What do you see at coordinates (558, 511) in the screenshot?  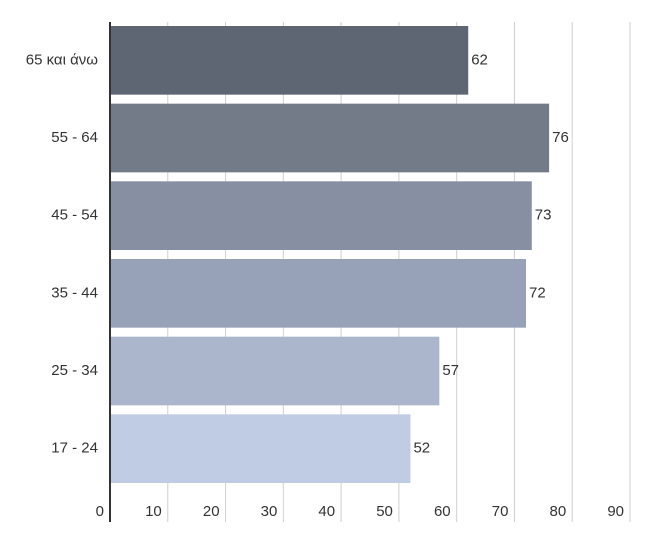 I see `x-tick-label: 80` at bounding box center [558, 511].